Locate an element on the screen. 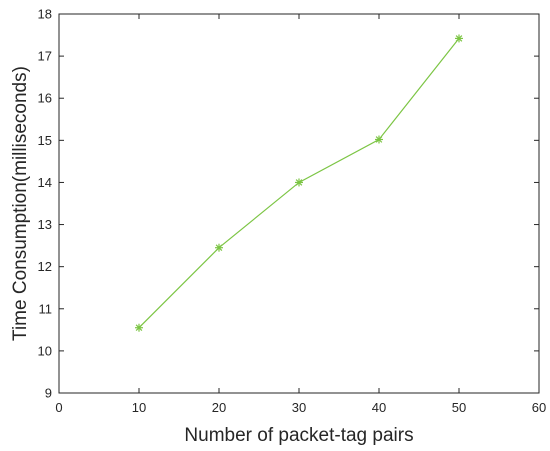 The image size is (550, 451). x-tick-label: 10 is located at coordinates (139, 407).